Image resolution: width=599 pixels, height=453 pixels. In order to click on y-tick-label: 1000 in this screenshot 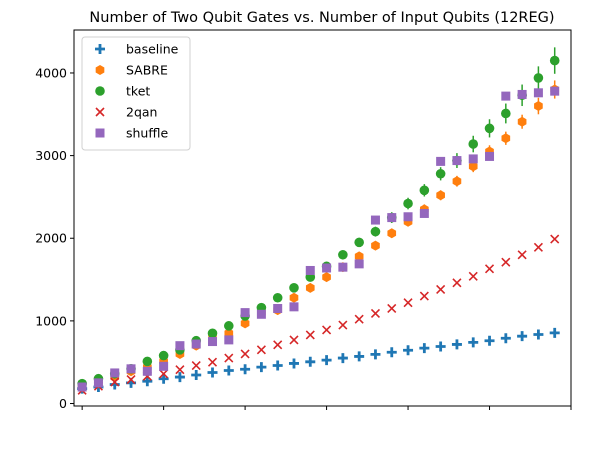, I will do `click(51, 320)`.